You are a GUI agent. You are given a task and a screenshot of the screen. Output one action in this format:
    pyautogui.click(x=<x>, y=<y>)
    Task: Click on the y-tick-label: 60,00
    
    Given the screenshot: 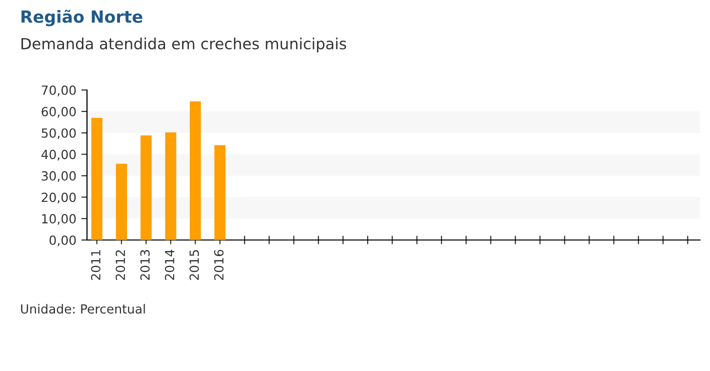 What is the action you would take?
    pyautogui.click(x=59, y=112)
    